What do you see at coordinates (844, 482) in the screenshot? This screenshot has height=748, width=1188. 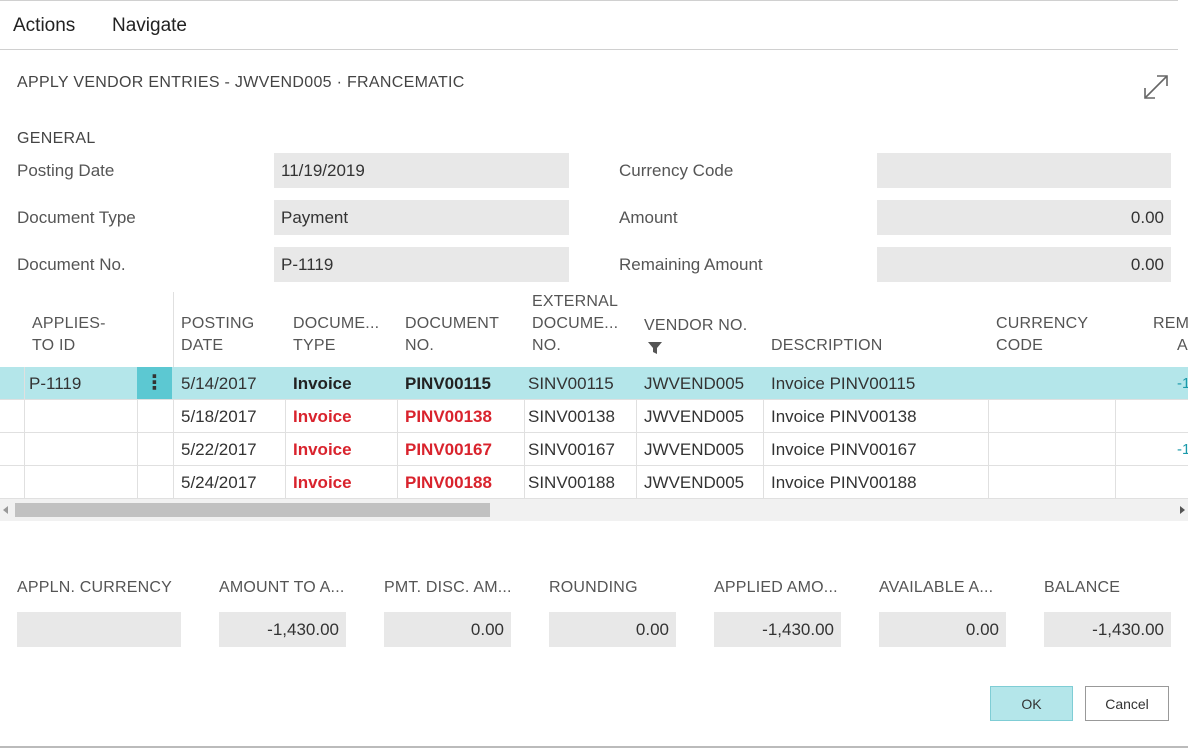 I see `cell-description: Invoice PINV00188` at bounding box center [844, 482].